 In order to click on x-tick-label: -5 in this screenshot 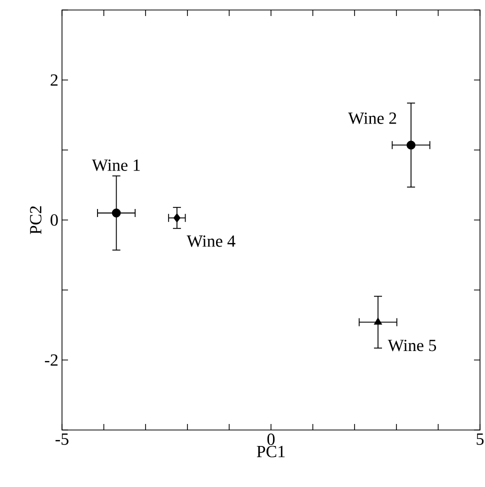, I will do `click(62, 439)`.